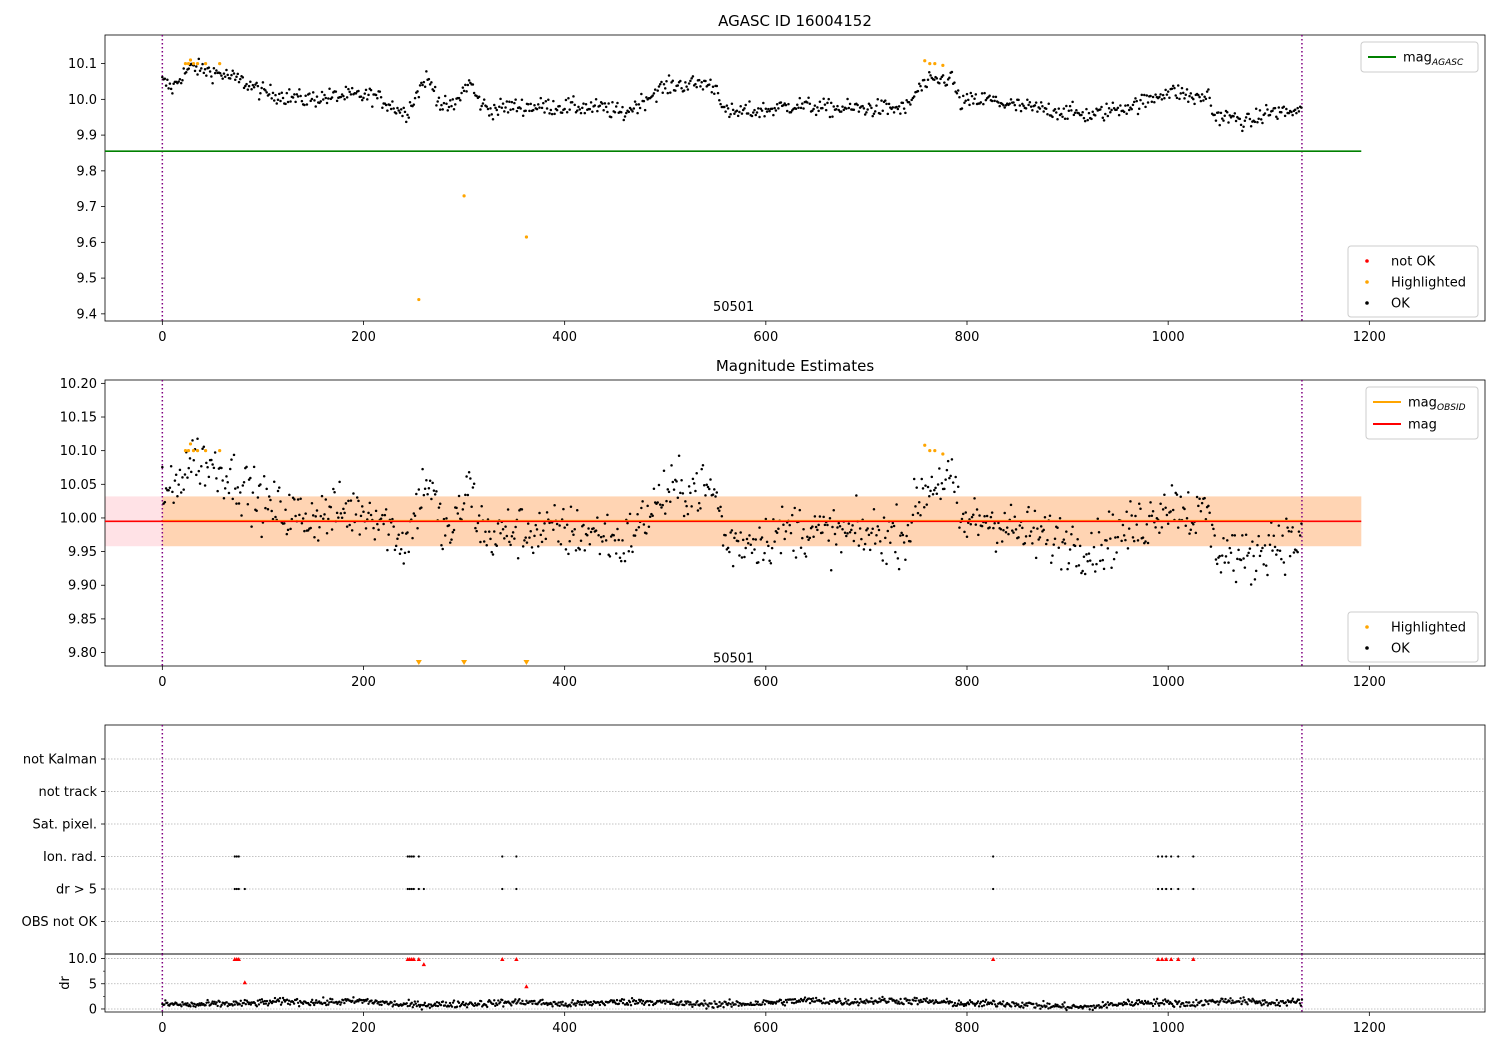 This screenshot has width=1500, height=1050. What do you see at coordinates (86, 279) in the screenshot?
I see `y-tick-label: 9.5` at bounding box center [86, 279].